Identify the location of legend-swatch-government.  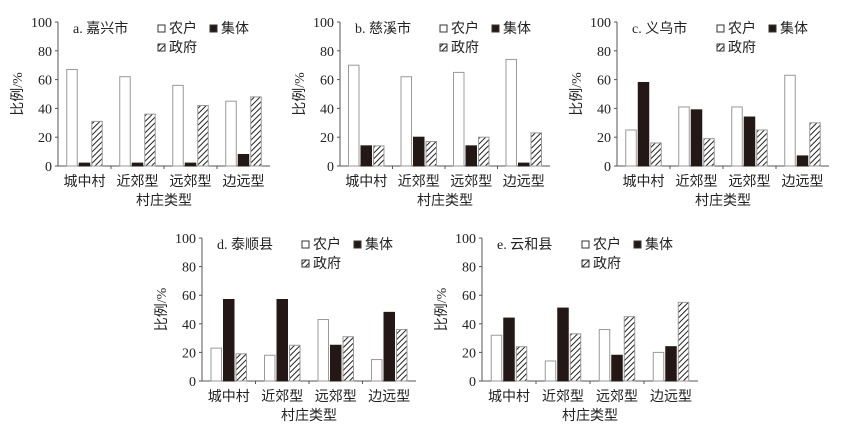
(443, 47).